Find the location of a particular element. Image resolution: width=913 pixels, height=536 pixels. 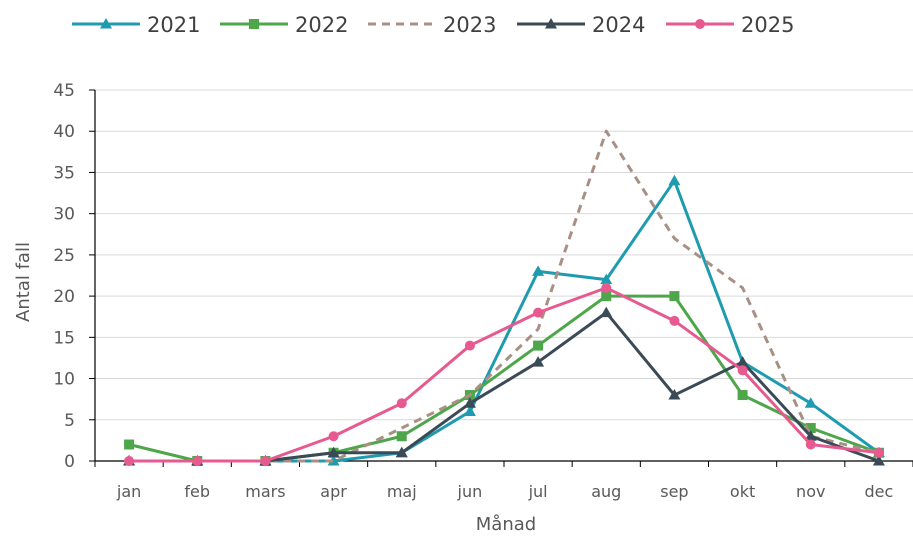

x-tick-label: jan is located at coordinates (128, 491).